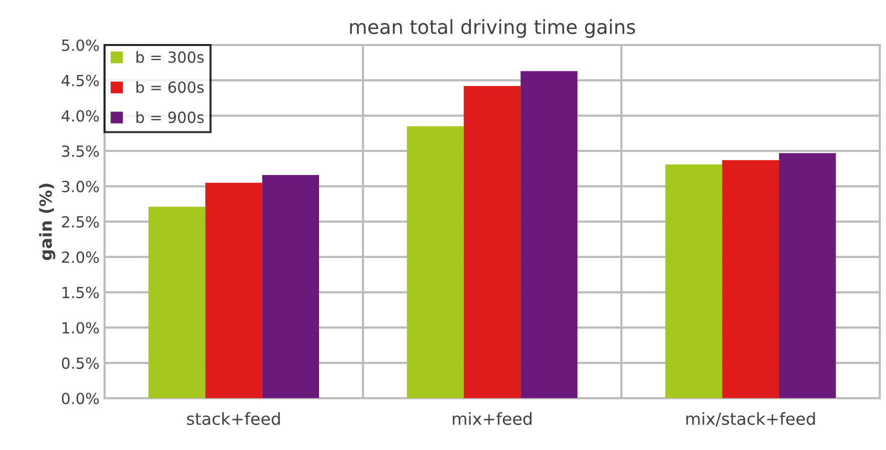  I want to click on y-tick-label: 1.0%, so click(80, 328).